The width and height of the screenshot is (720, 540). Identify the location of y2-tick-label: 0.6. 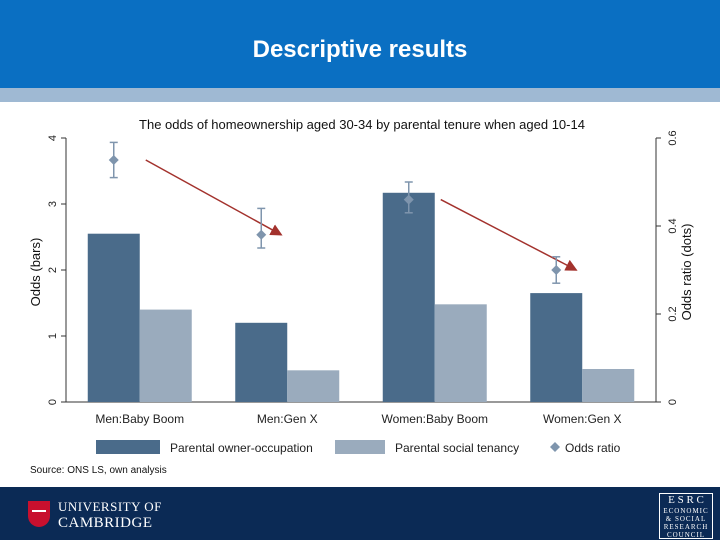
(673, 137).